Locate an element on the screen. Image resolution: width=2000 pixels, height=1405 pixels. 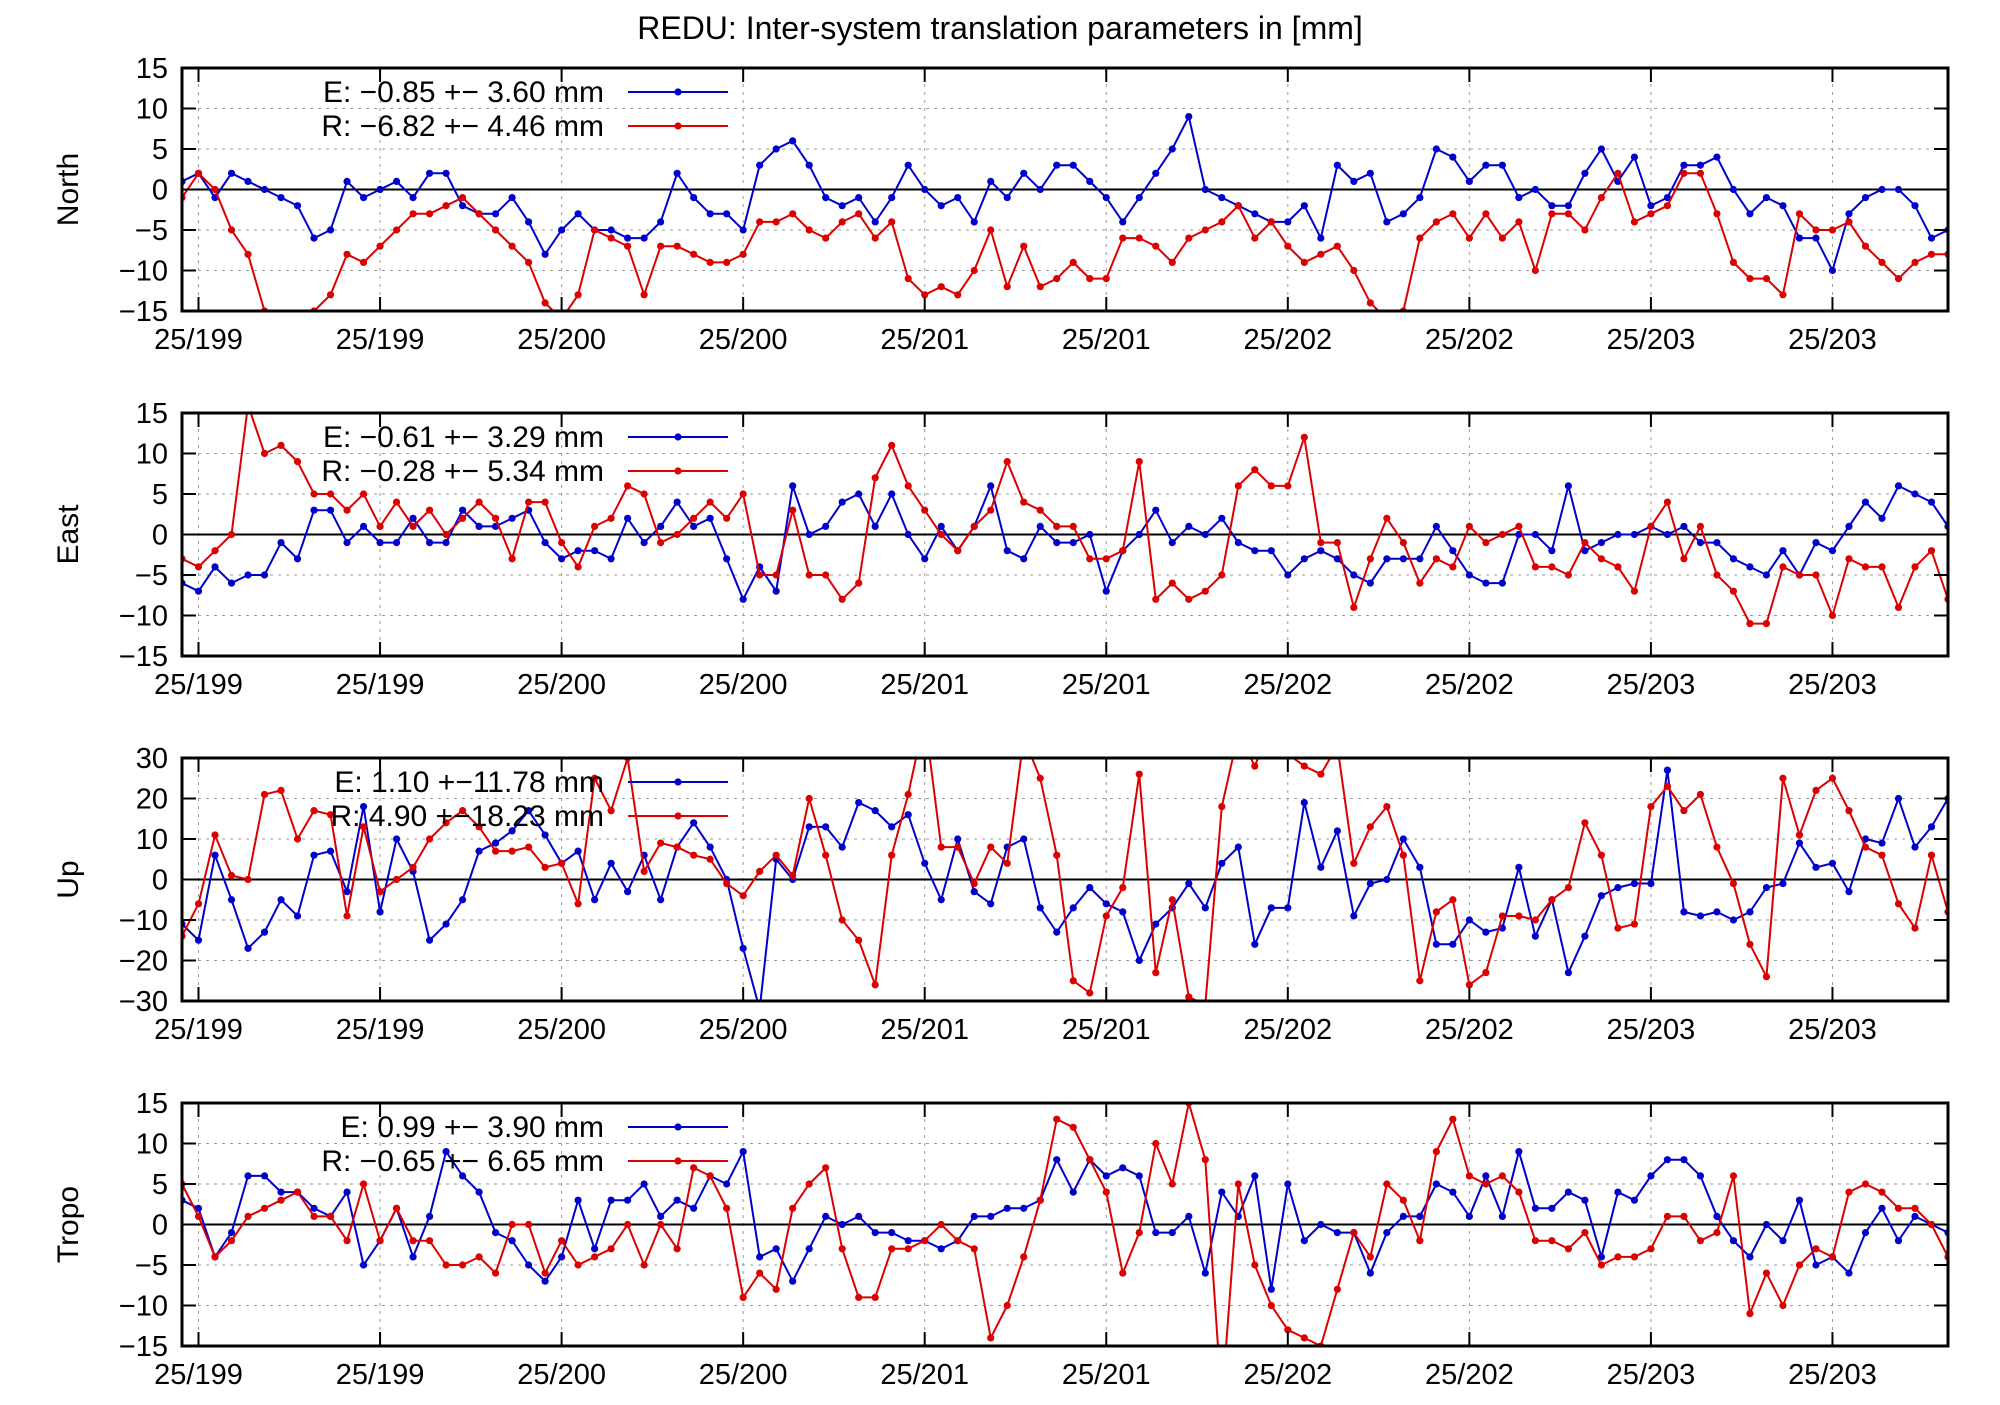
x-tick-label: 25/202 is located at coordinates (1469, 1375).